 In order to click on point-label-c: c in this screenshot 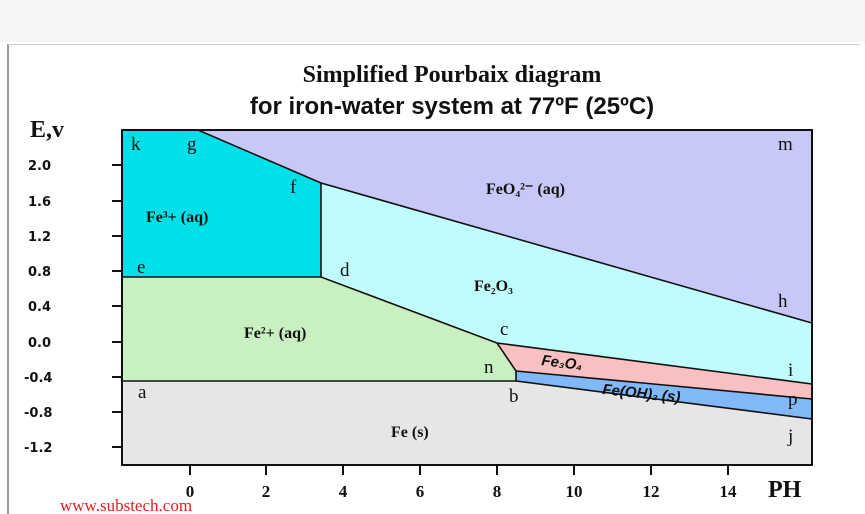, I will do `click(504, 329)`.